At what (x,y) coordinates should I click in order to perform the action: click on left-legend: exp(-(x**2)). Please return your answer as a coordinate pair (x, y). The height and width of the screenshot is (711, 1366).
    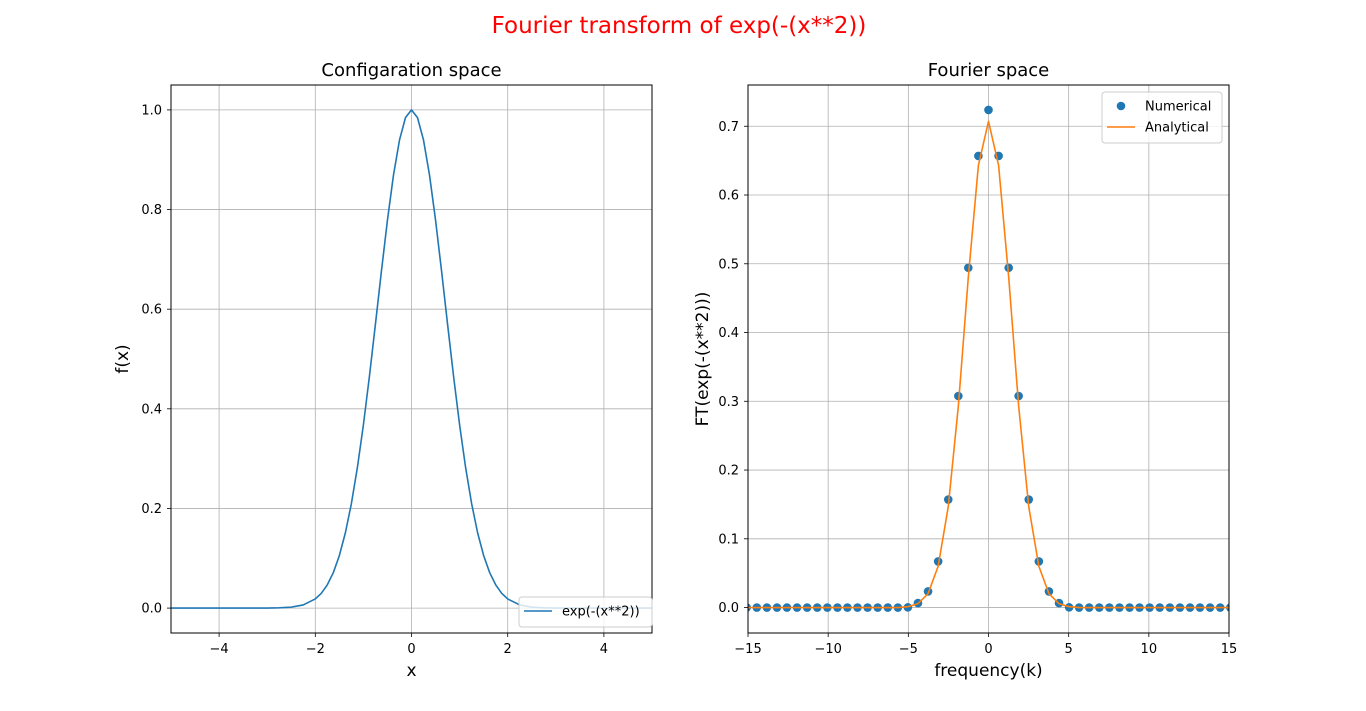
    Looking at the image, I should click on (585, 612).